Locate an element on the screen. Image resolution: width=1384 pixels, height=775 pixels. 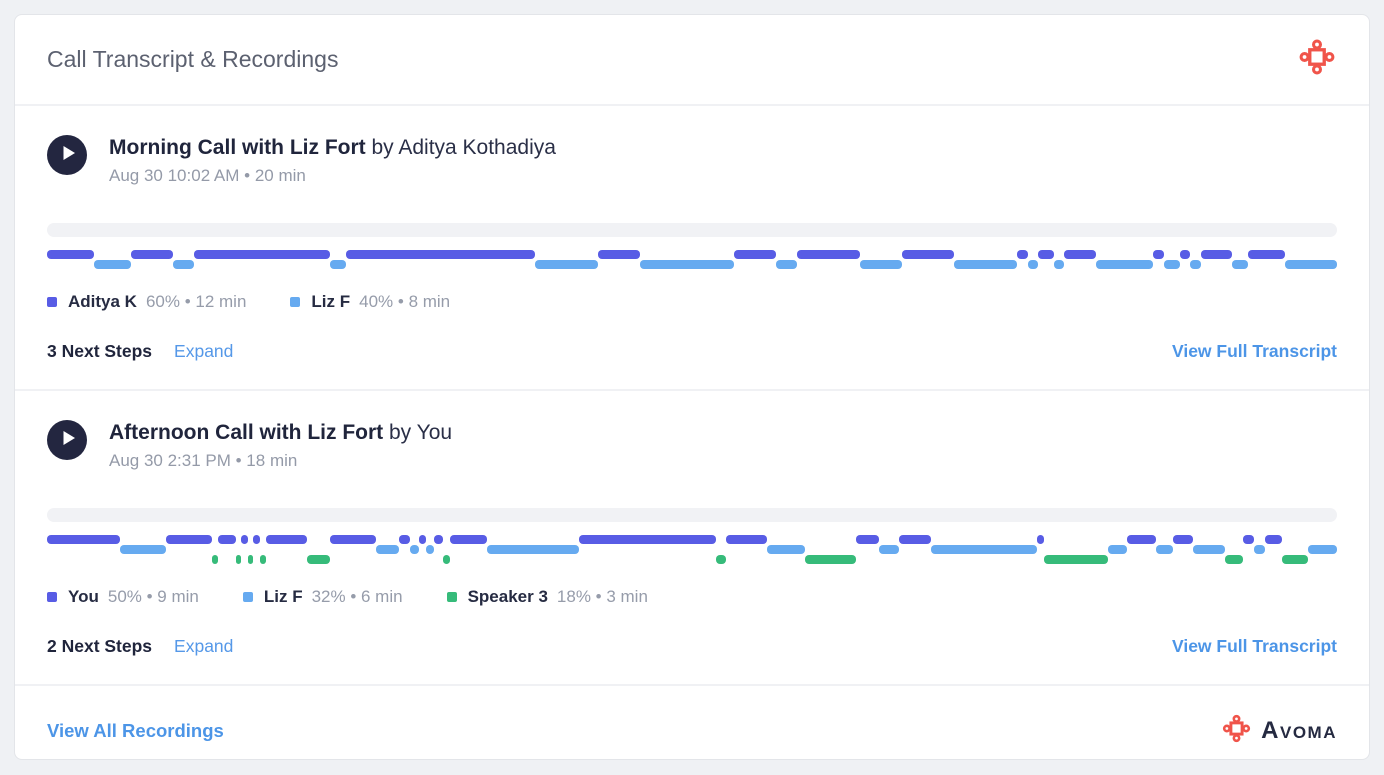
page-title: Call Transcript & Recordings is located at coordinates (193, 59).